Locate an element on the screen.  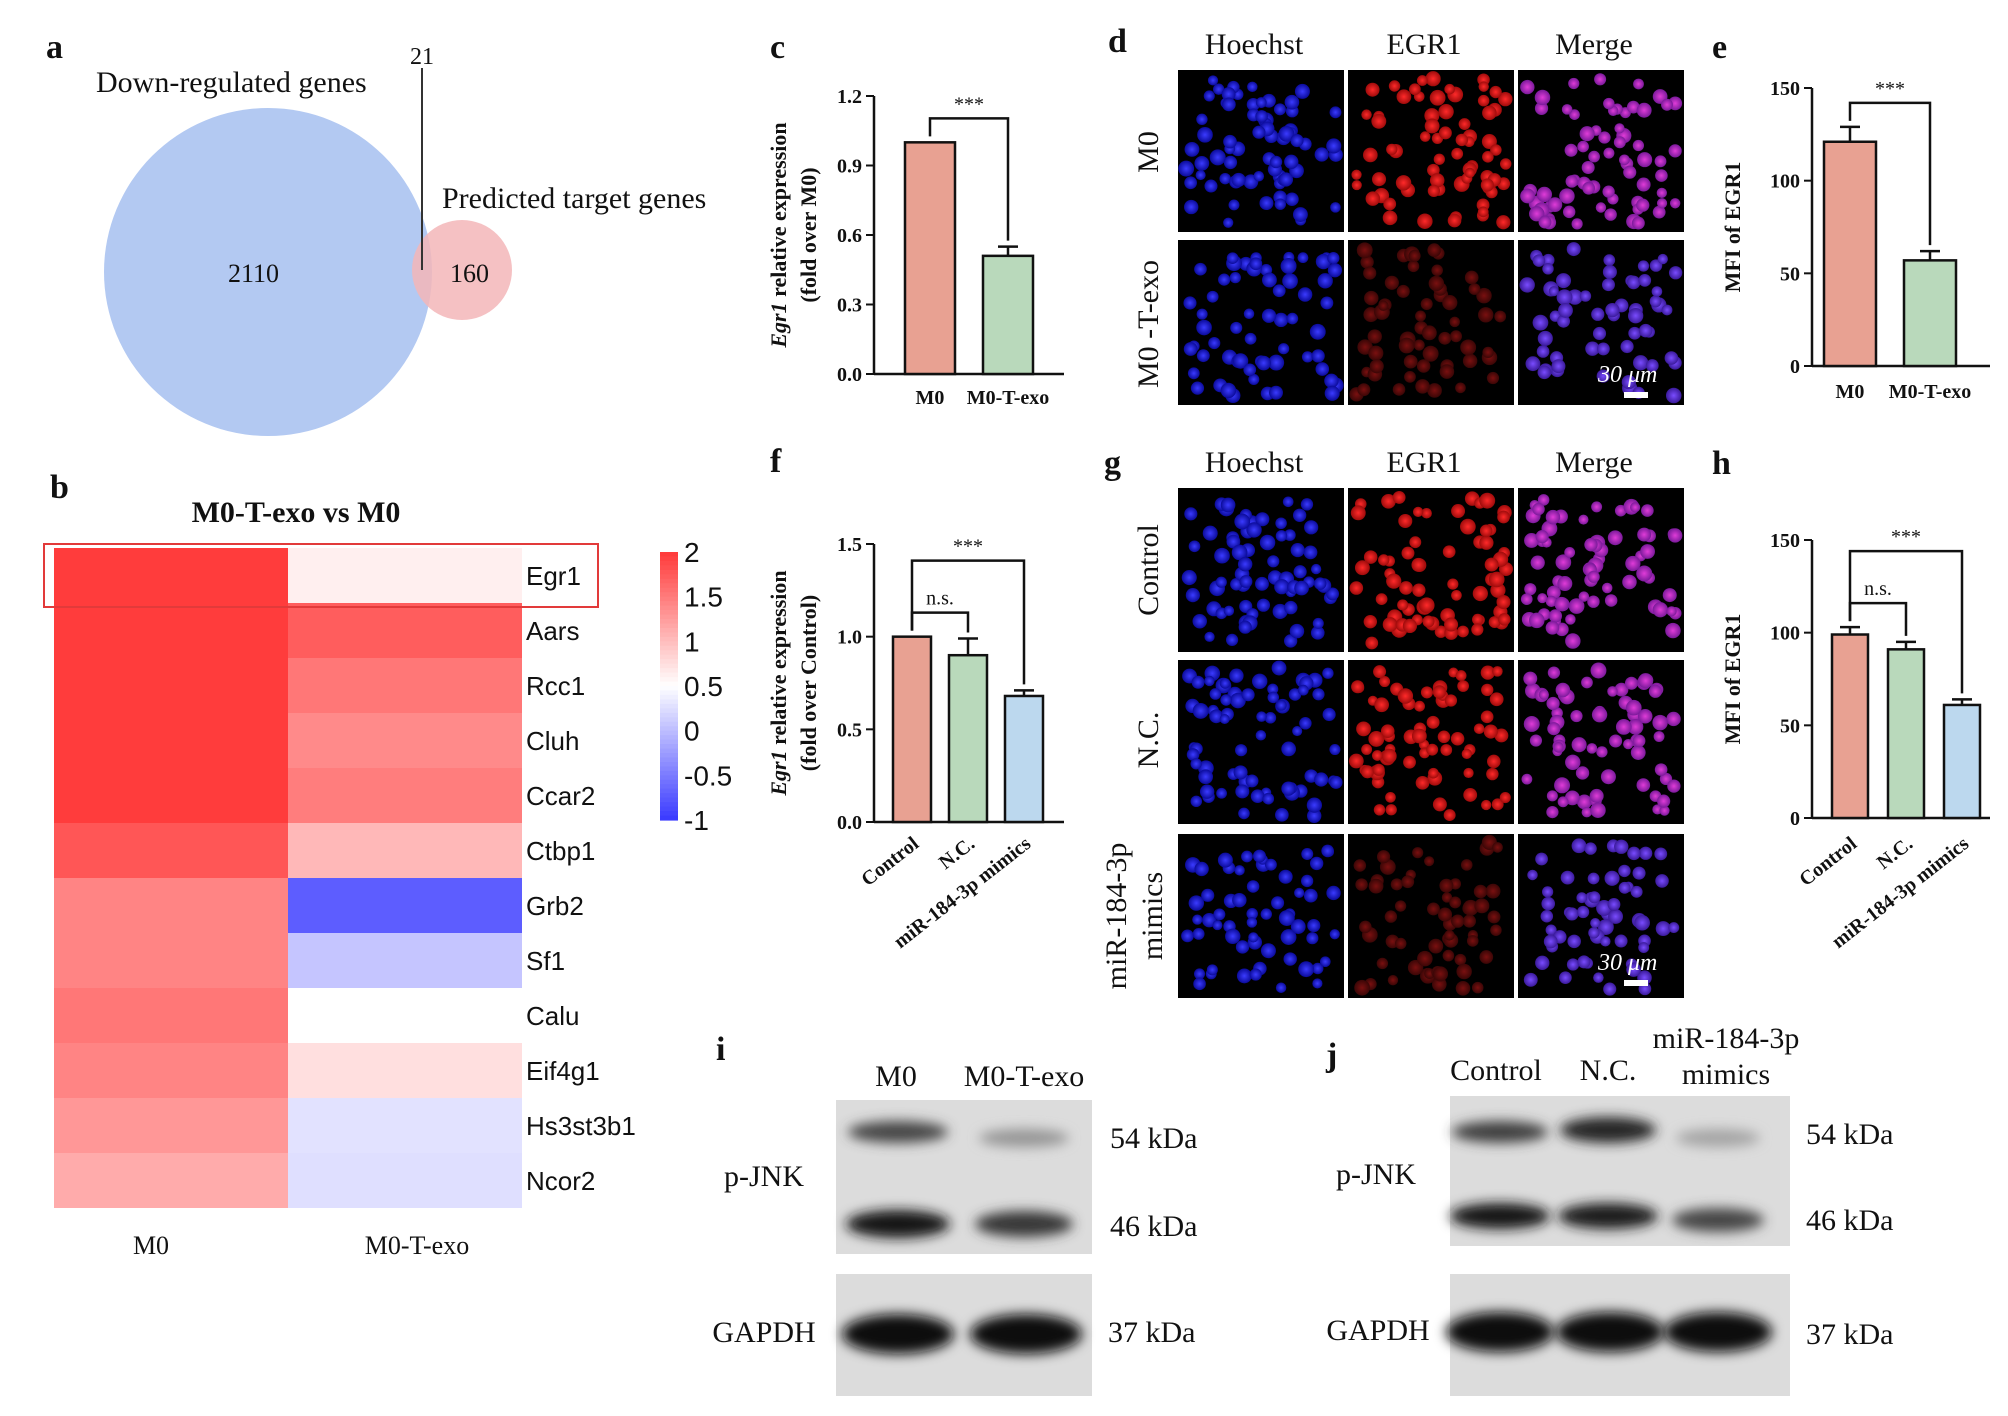
chart-h-ytick-label-0: 0 is located at coordinates (1795, 819).